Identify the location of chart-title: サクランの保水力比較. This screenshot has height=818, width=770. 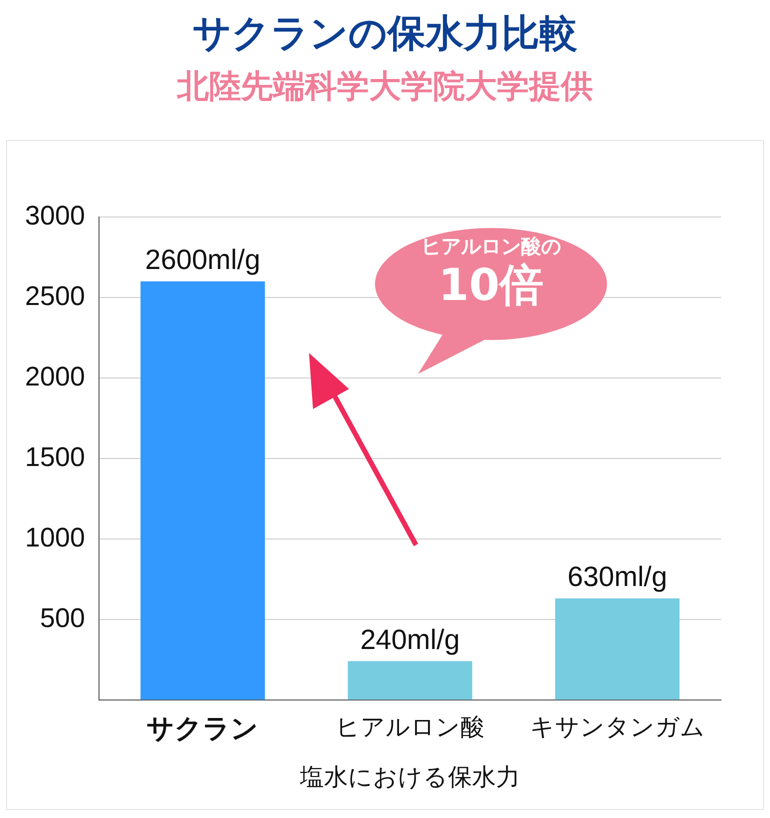
(385, 33).